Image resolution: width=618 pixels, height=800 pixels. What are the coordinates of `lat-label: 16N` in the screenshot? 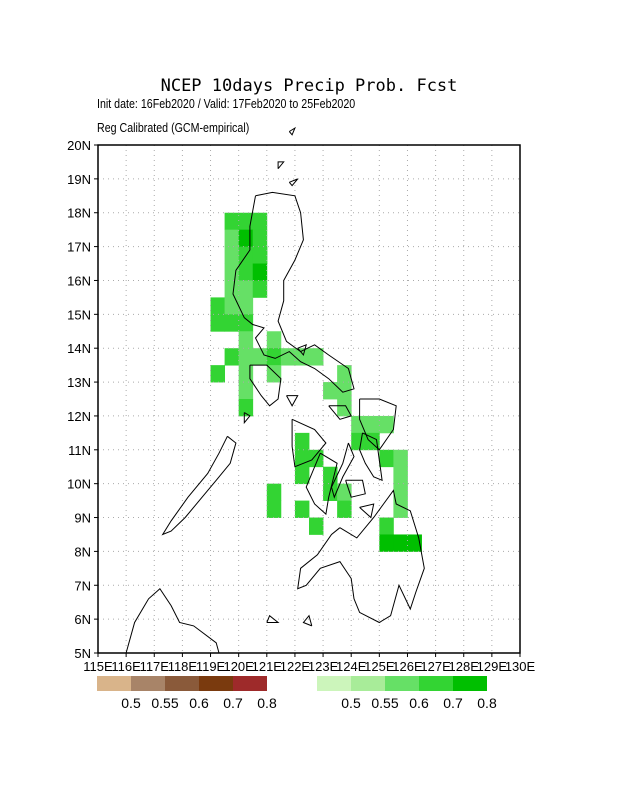 It's located at (79, 280).